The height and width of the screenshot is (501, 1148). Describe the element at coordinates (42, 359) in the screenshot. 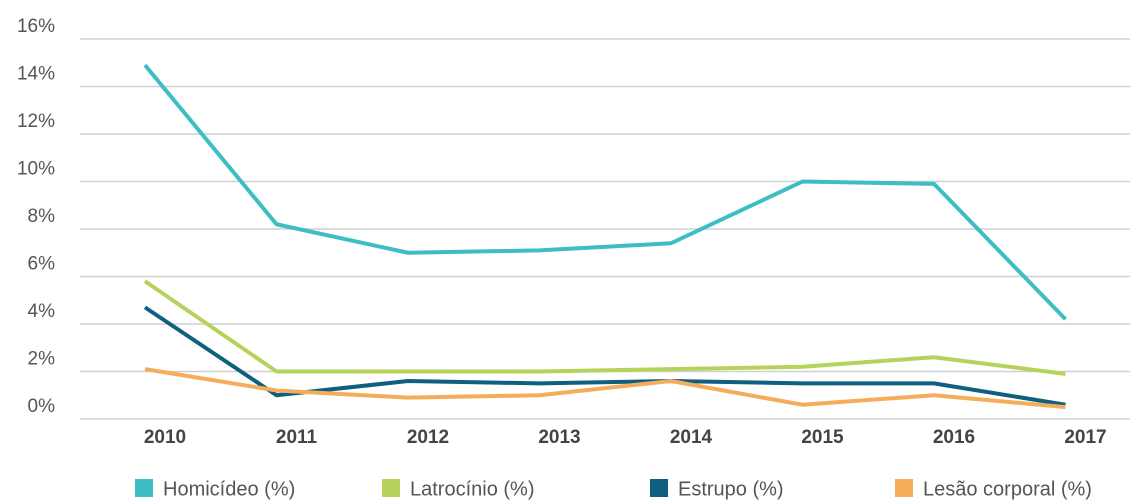

I see `y-tick-label: 2%` at that location.